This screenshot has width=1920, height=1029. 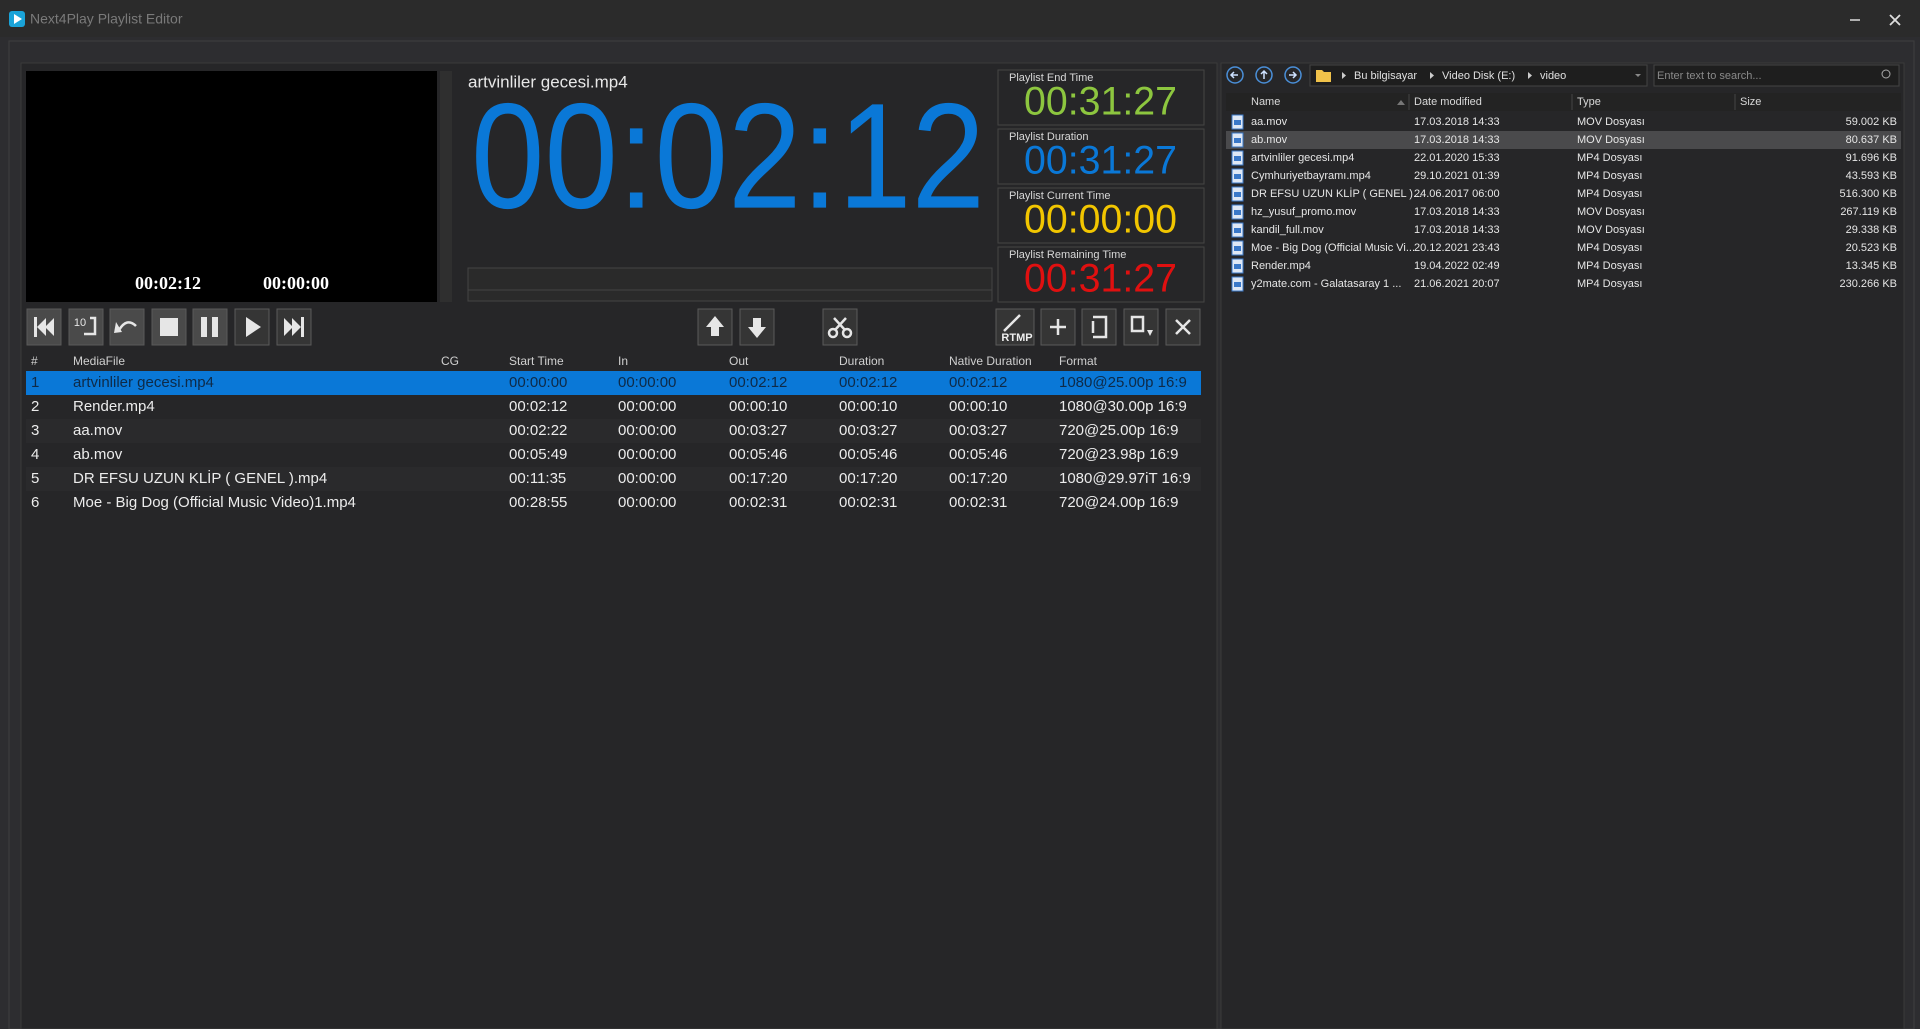 I want to click on add-button, so click(x=1058, y=327).